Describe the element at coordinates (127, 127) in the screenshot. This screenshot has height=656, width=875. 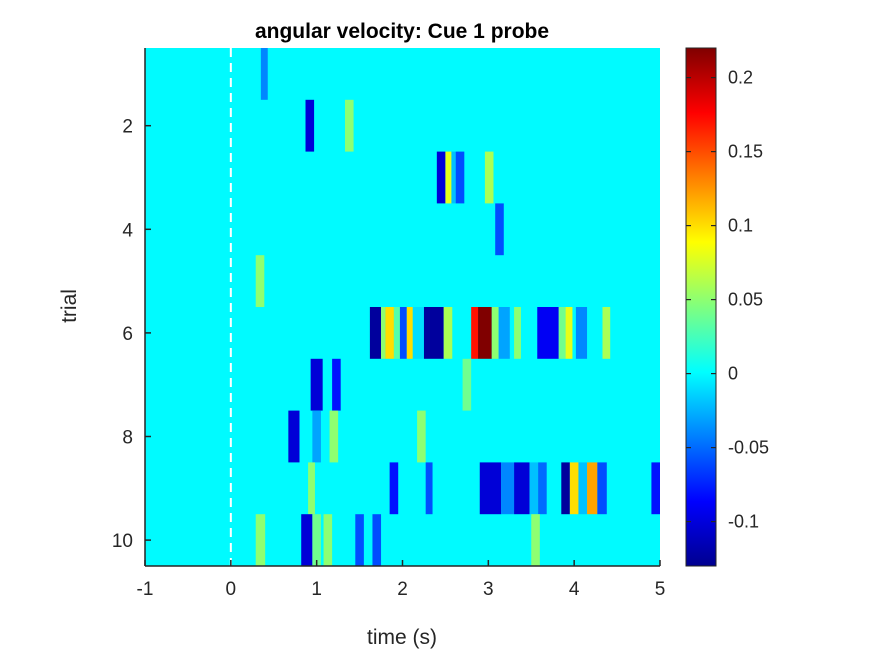
I see `y-tick-label: 2` at that location.